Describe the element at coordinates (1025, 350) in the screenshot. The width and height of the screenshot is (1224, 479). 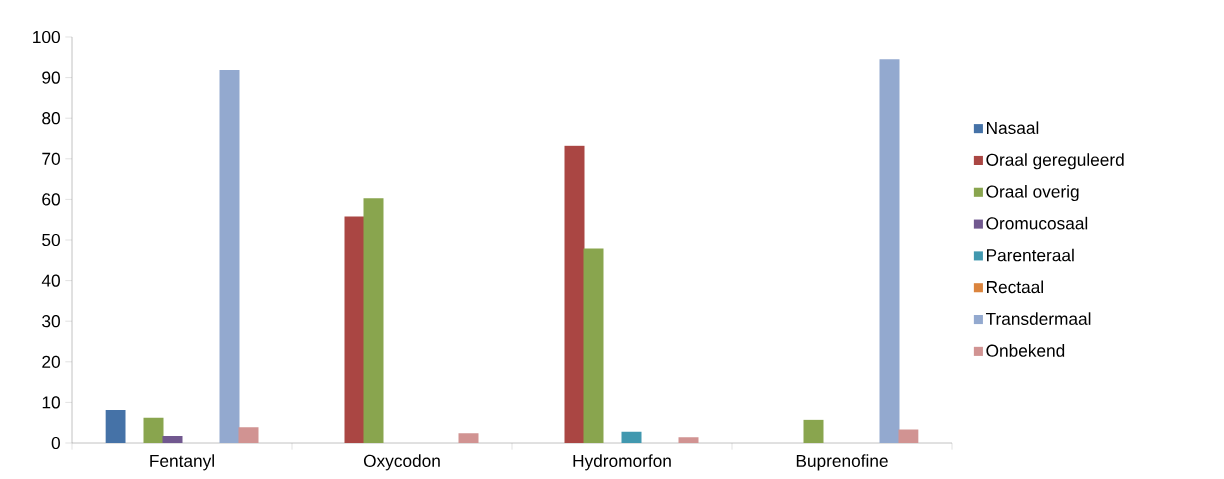
I see `legend-label: Onbekend` at that location.